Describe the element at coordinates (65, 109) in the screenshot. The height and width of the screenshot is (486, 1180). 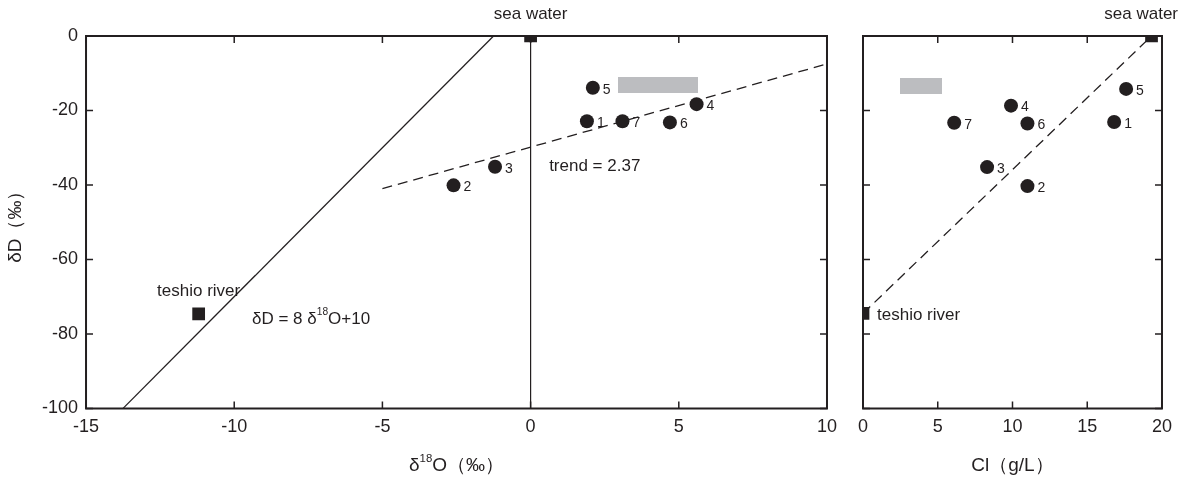
I see `y-tick-label: -20` at that location.